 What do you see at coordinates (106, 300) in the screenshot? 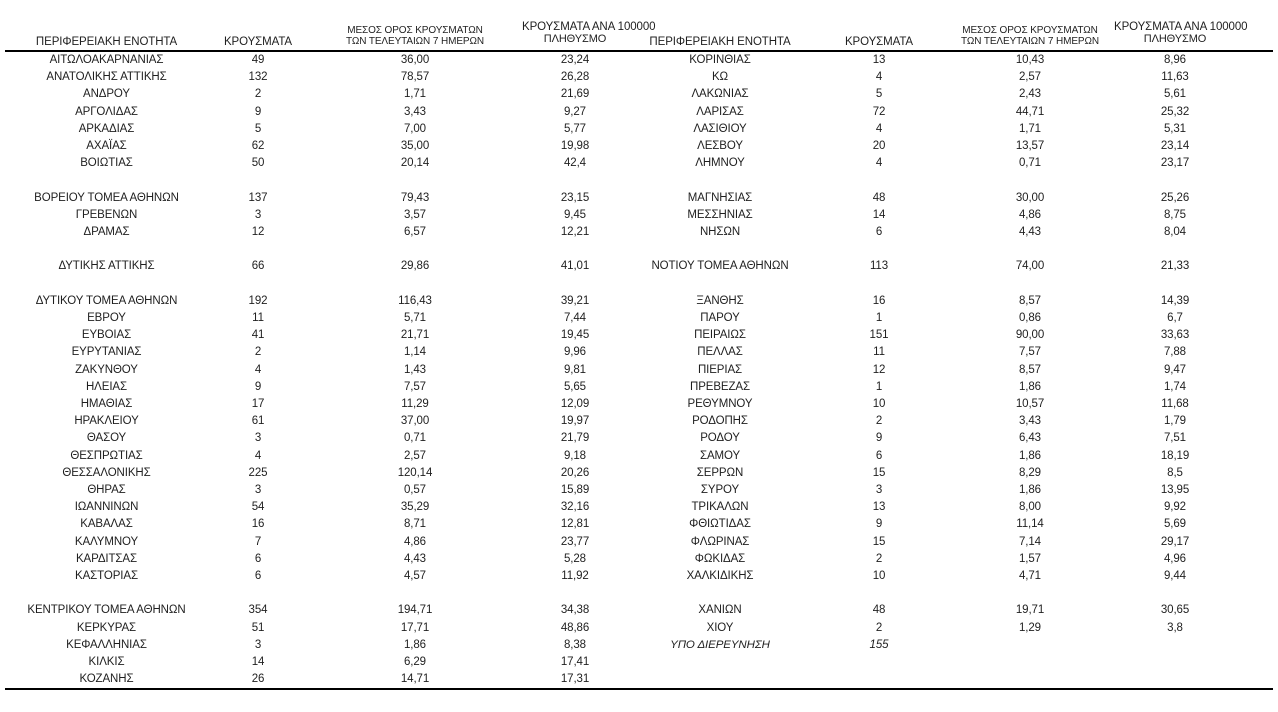
I see `region-cell: ΔΥΤΙΚΟΥ ΤΟΜΕΑ ΑΘΗΝΩΝ` at bounding box center [106, 300].